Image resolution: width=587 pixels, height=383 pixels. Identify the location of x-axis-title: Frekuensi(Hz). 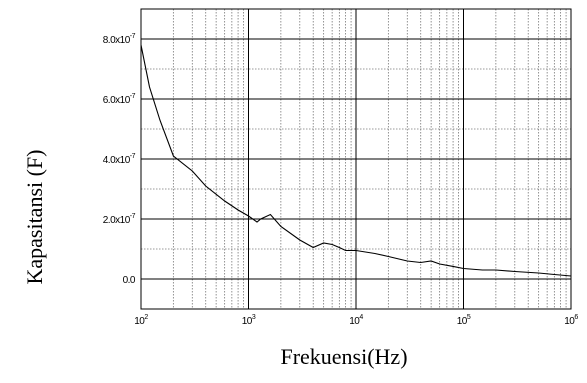
(343, 356).